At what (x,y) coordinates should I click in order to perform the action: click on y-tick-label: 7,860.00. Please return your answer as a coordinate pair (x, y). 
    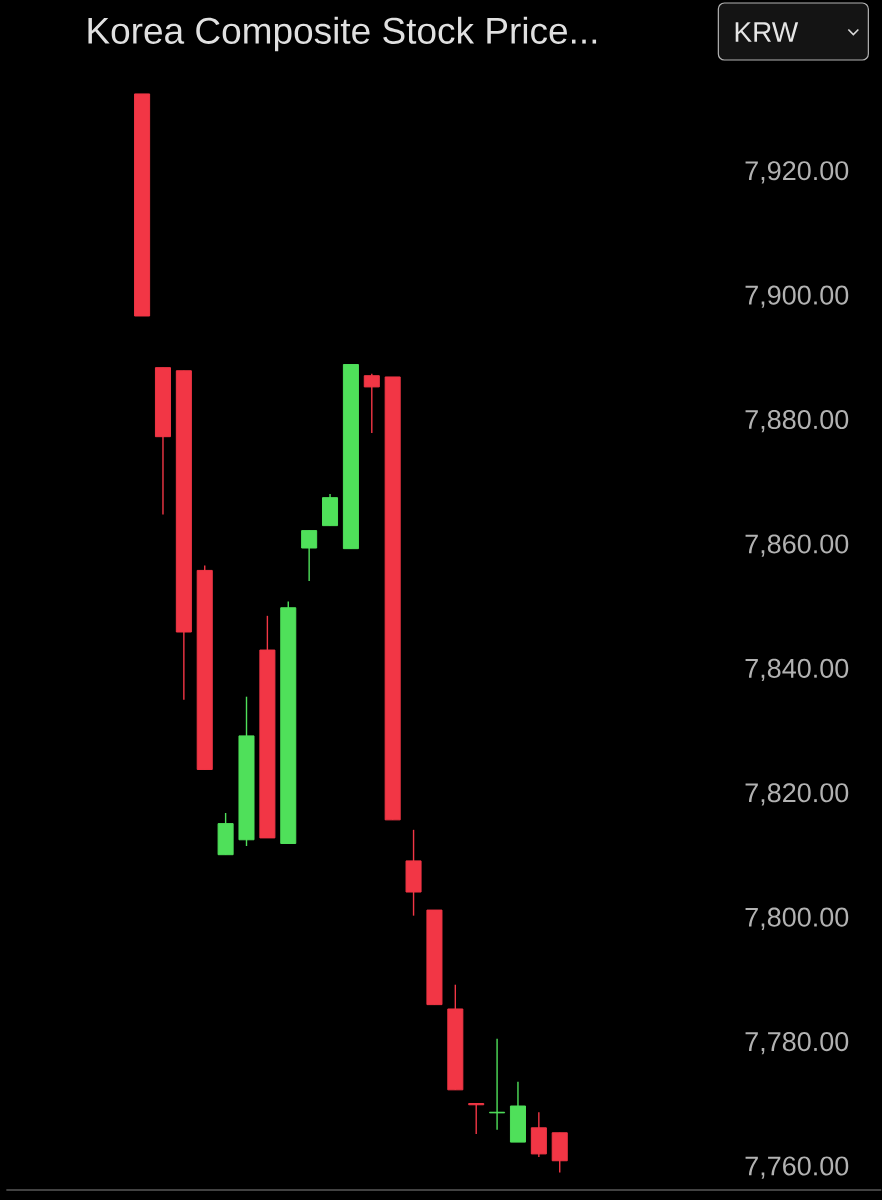
    Looking at the image, I should click on (797, 545).